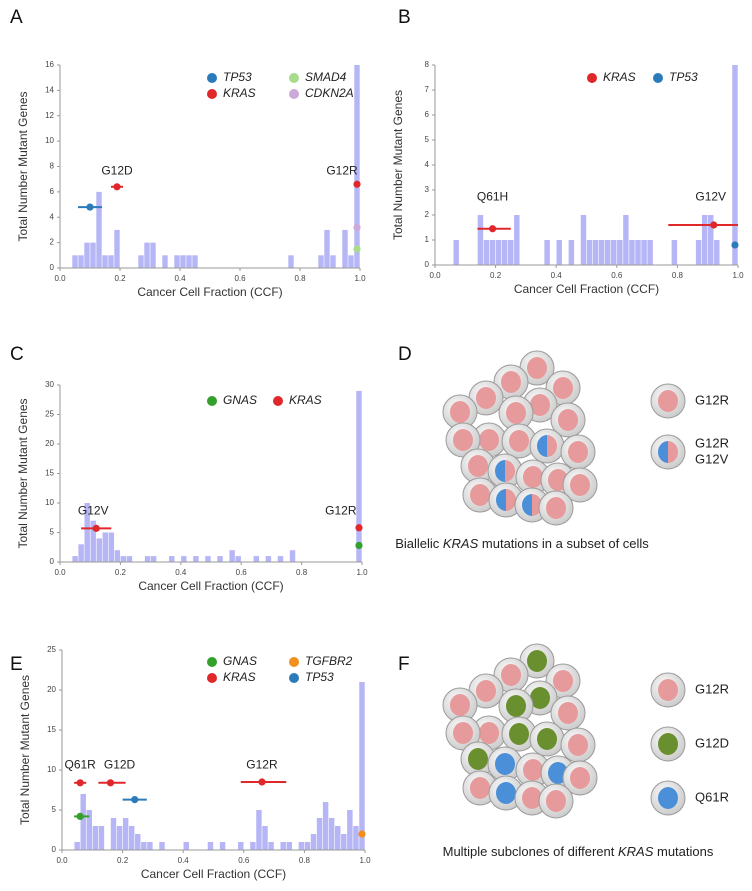 Image resolution: width=752 pixels, height=891 pixels. What do you see at coordinates (239, 677) in the screenshot?
I see `legend-label: KRAS` at bounding box center [239, 677].